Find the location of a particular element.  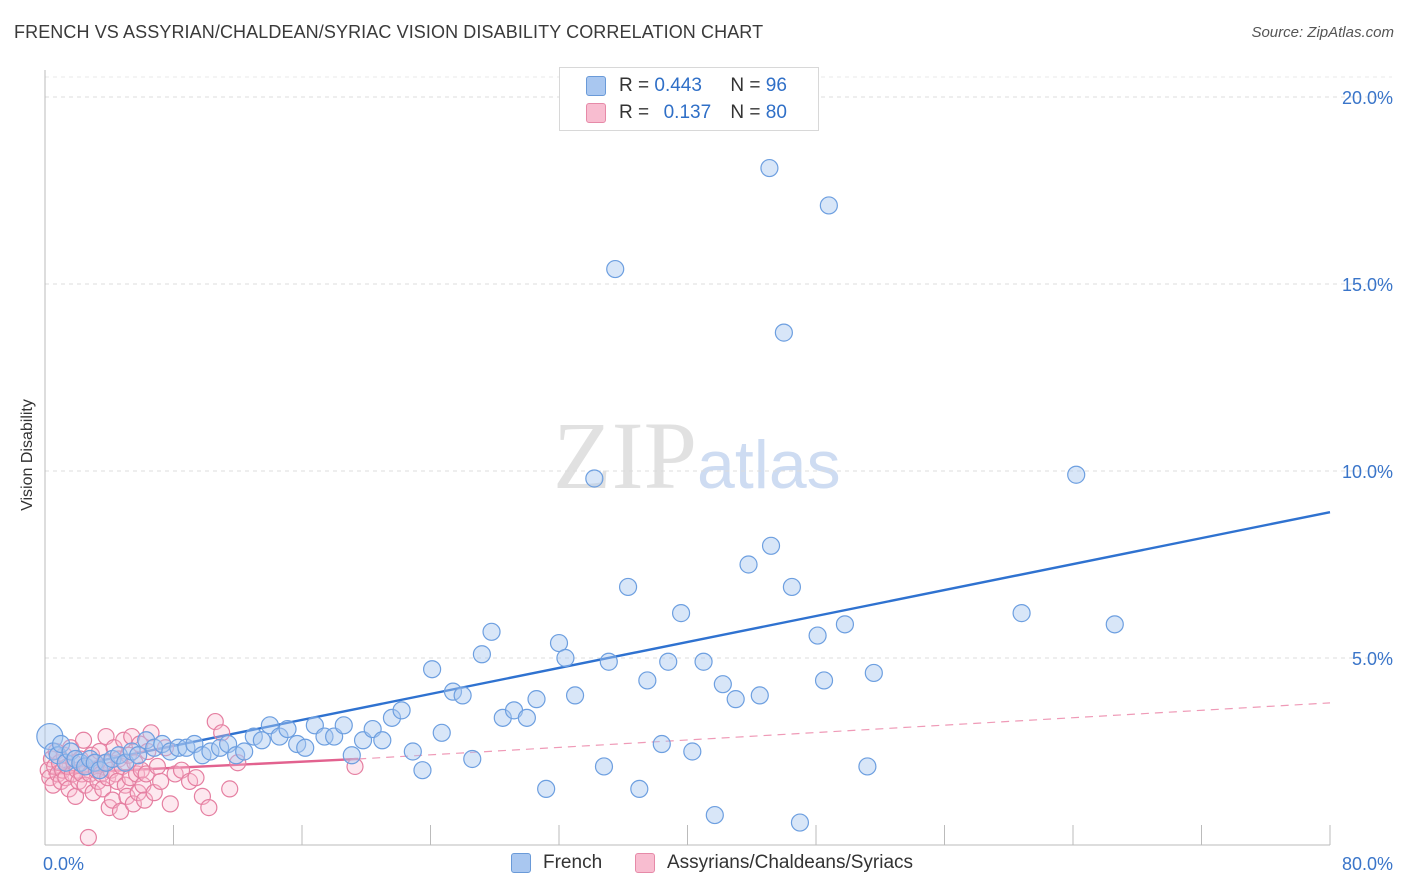

legend-r-value-french: 0.443 is located at coordinates (678, 85).